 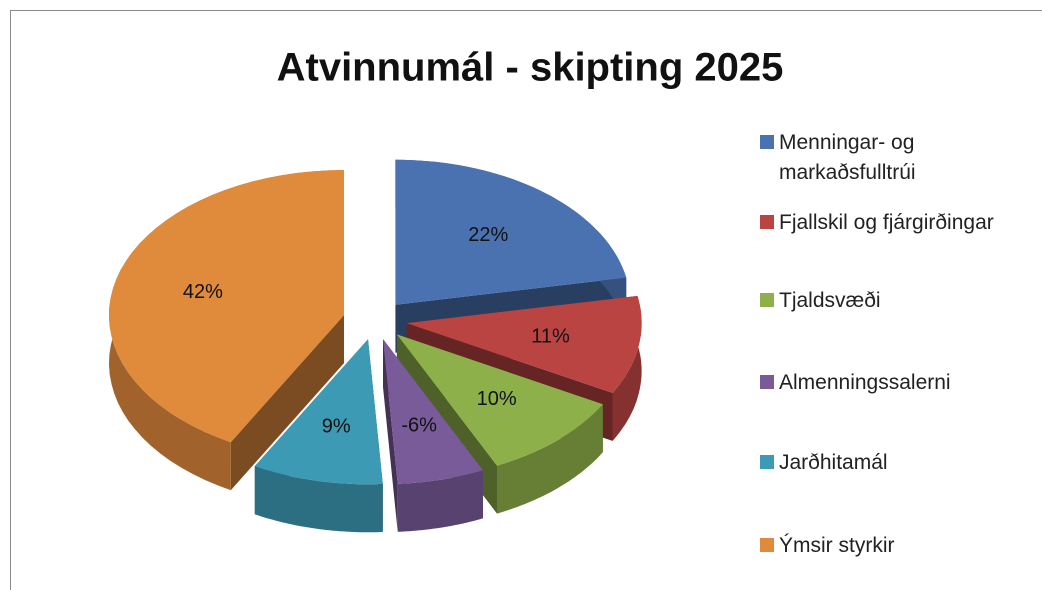 I want to click on legend-item: Ýmsir styrkir, so click(x=897, y=546).